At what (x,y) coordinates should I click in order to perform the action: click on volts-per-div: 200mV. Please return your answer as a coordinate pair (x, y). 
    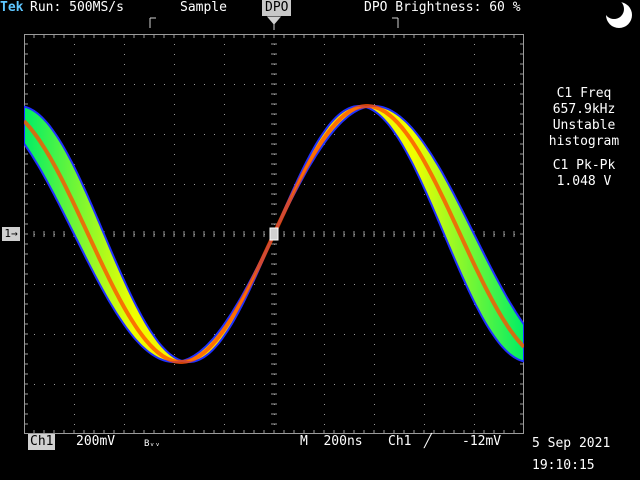
    Looking at the image, I should click on (96, 441).